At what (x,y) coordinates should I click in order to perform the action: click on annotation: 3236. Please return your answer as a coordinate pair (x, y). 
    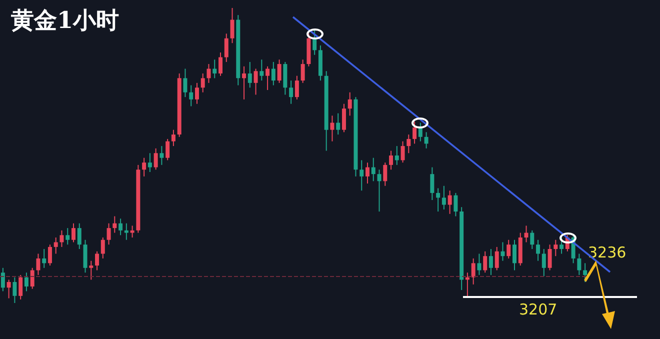
    Looking at the image, I should click on (607, 253).